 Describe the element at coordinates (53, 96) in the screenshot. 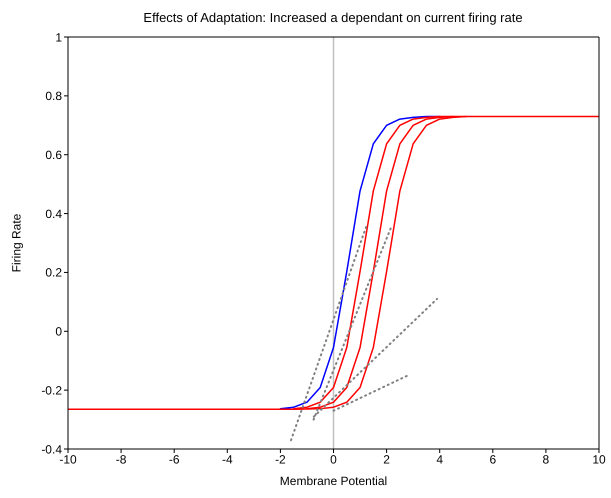

I see `y-tick-label: 0.8` at that location.